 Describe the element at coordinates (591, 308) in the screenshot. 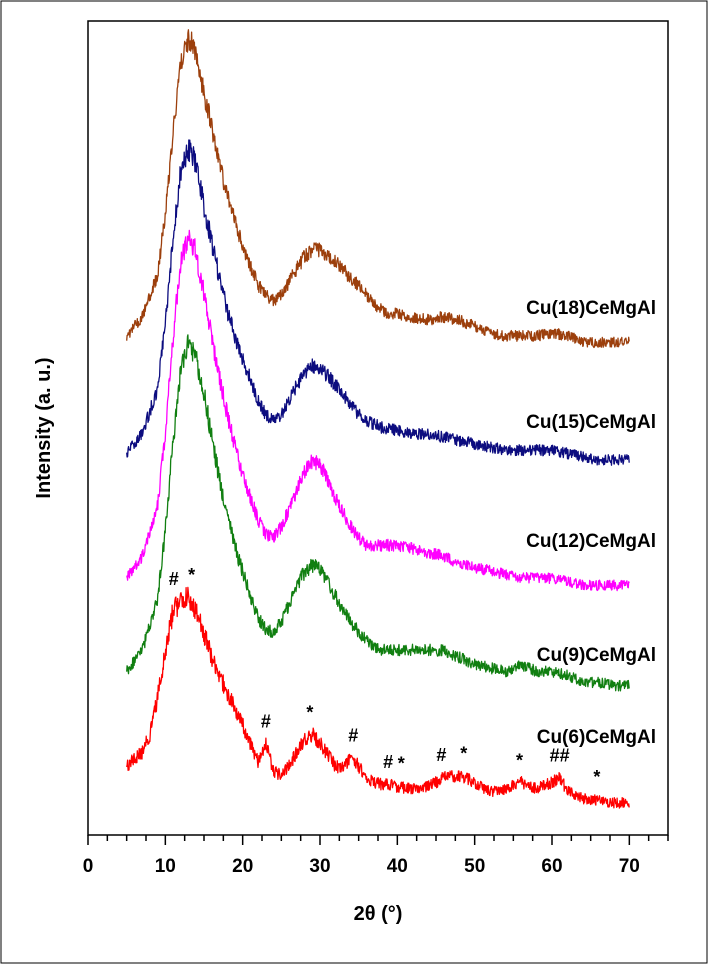

I see `series-label: Cu(18)CeMgAl` at that location.